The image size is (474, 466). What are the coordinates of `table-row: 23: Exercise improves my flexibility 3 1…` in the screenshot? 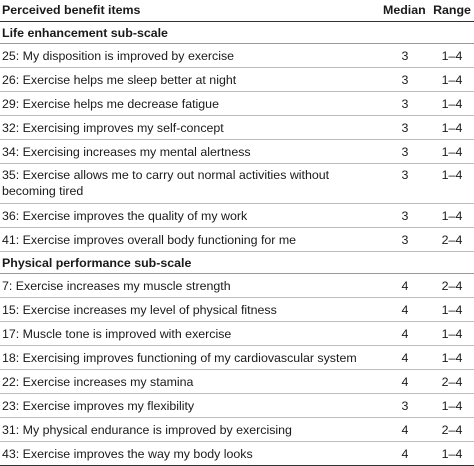 It's located at (237, 406).